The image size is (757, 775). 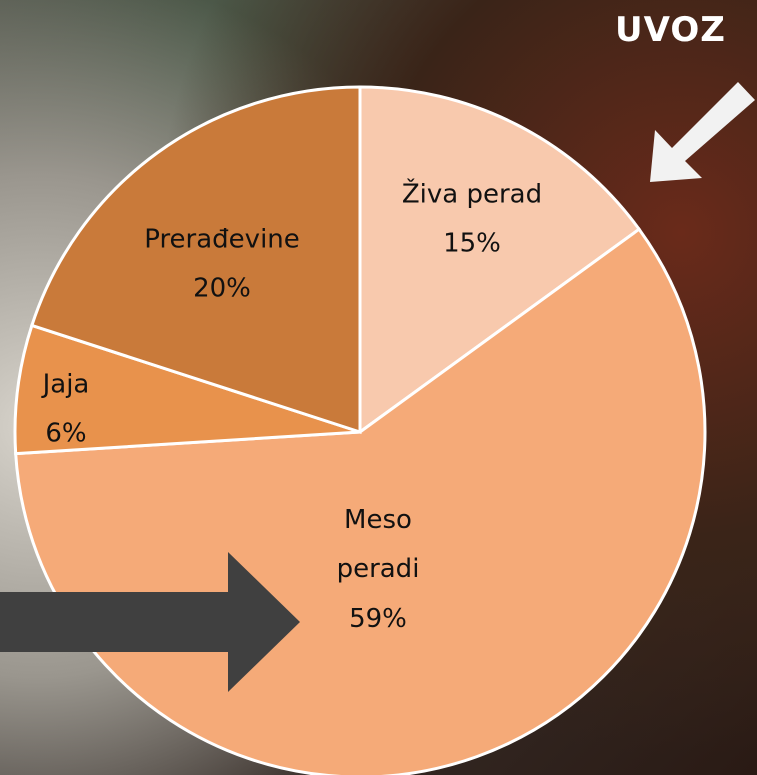 I want to click on slice-label: Prerađevine 20%, so click(x=222, y=265).